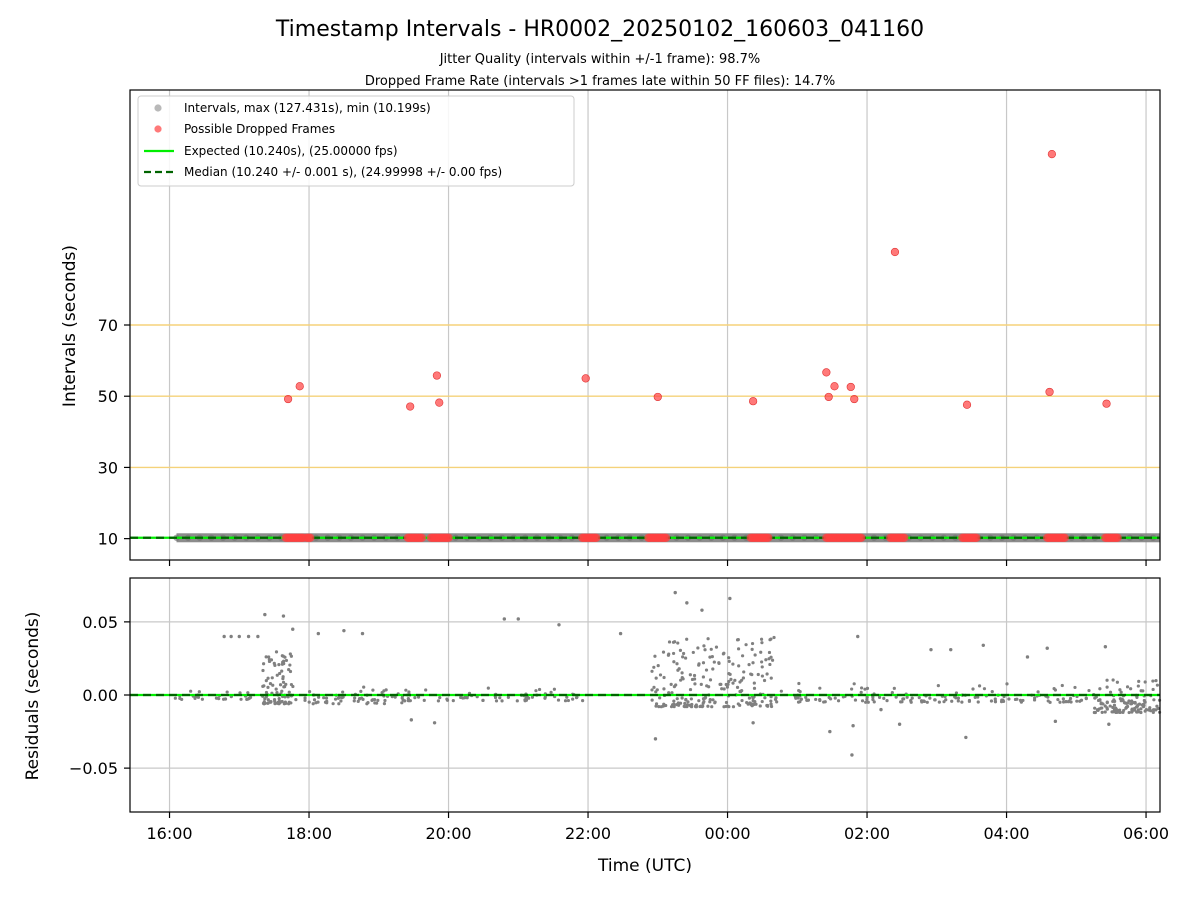  I want to click on residuals-ytick-label-2: −0.05, so click(93, 768).